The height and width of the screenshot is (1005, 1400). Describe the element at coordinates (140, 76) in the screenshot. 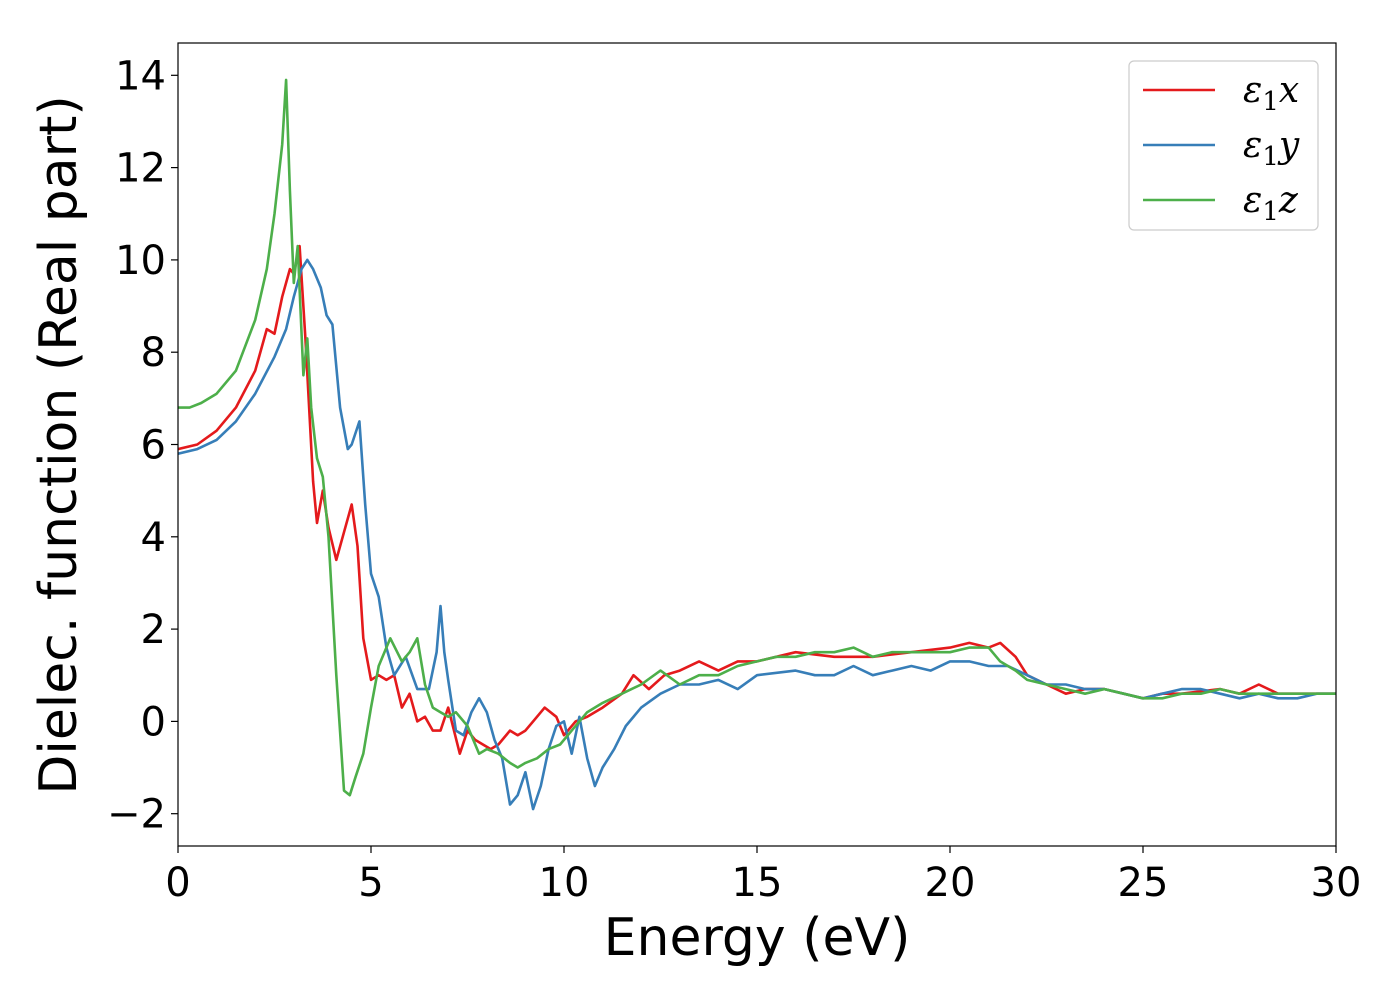

I see `y-tick-label: 14` at that location.